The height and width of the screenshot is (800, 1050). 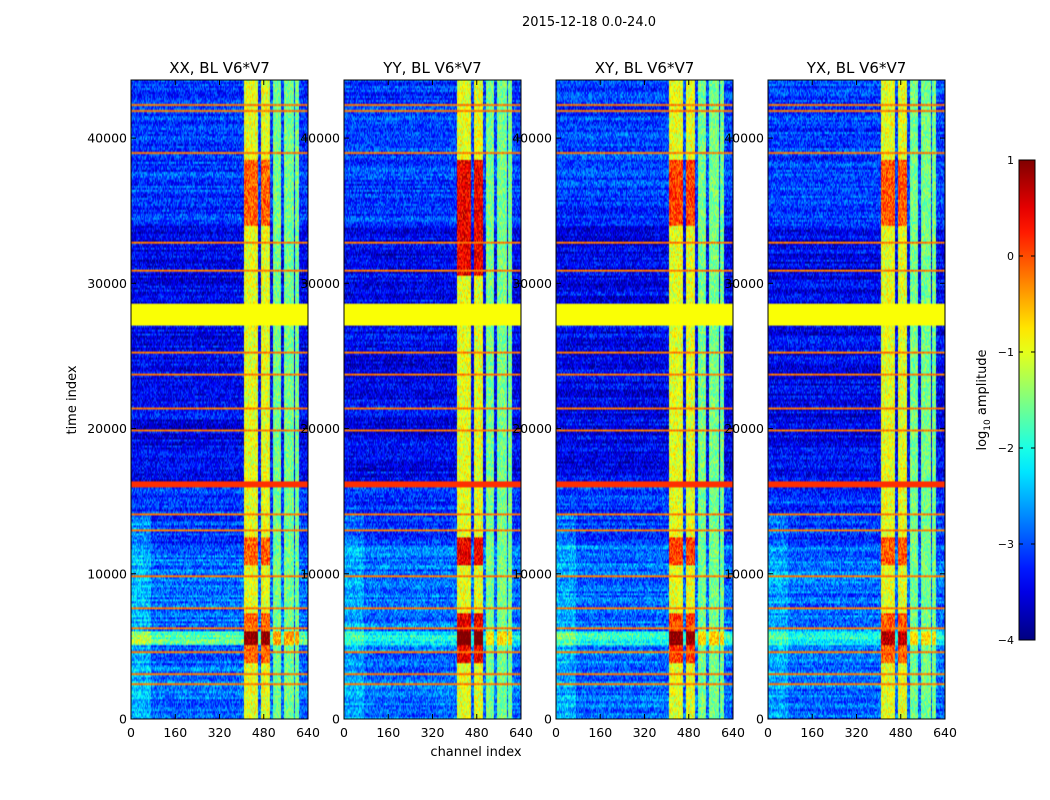 I want to click on colorbar-tick-label: −1, so click(x=1006, y=352).